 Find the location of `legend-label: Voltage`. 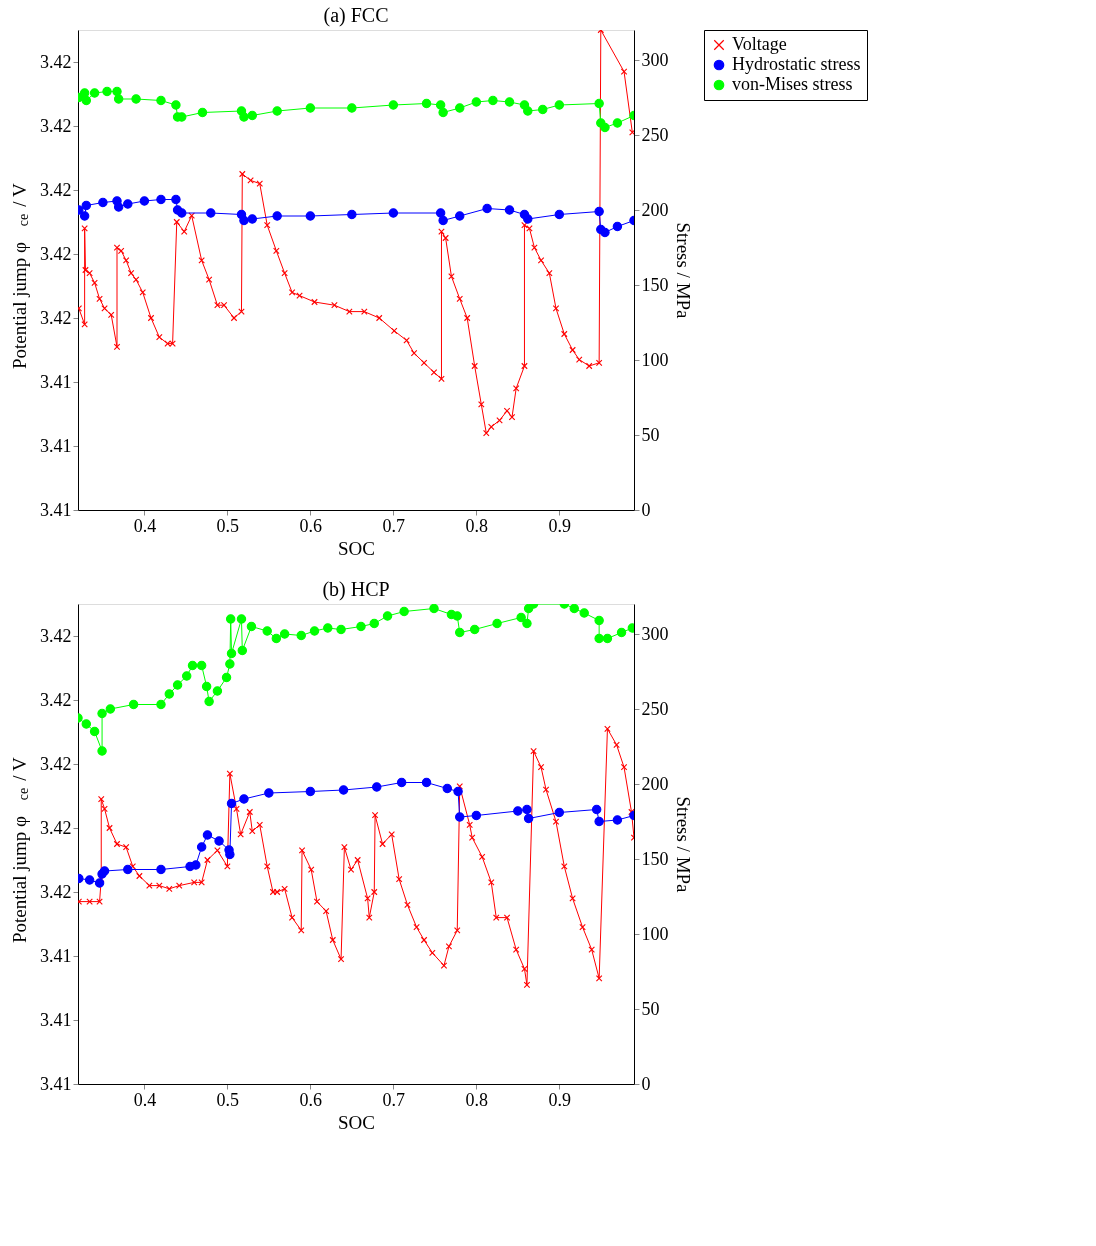

legend-label: Voltage is located at coordinates (759, 44).